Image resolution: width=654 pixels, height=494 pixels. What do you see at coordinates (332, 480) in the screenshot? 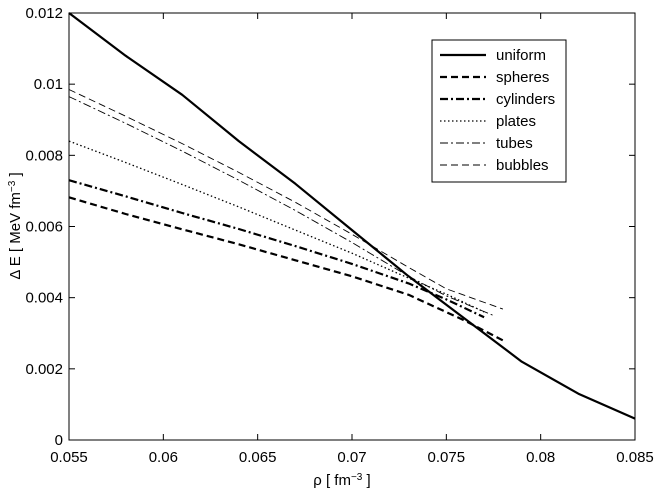
I see `x-axis-label-main: ρ [ fm` at bounding box center [332, 480].